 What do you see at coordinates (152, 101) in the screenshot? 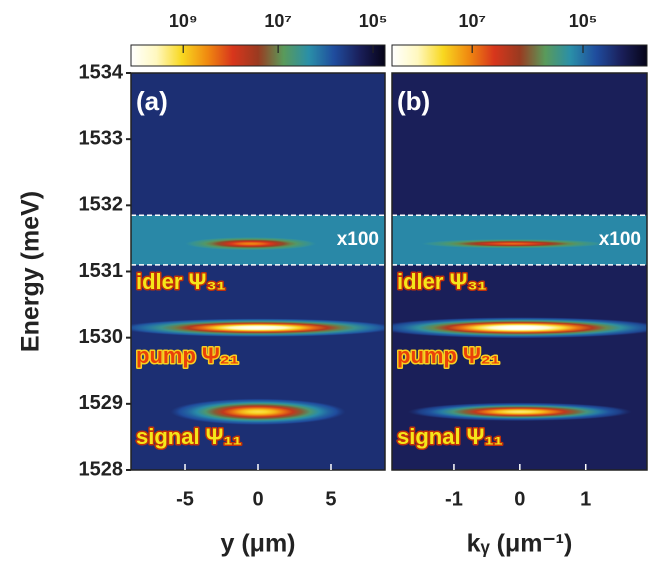
I see `panel-label: (a)` at bounding box center [152, 101].